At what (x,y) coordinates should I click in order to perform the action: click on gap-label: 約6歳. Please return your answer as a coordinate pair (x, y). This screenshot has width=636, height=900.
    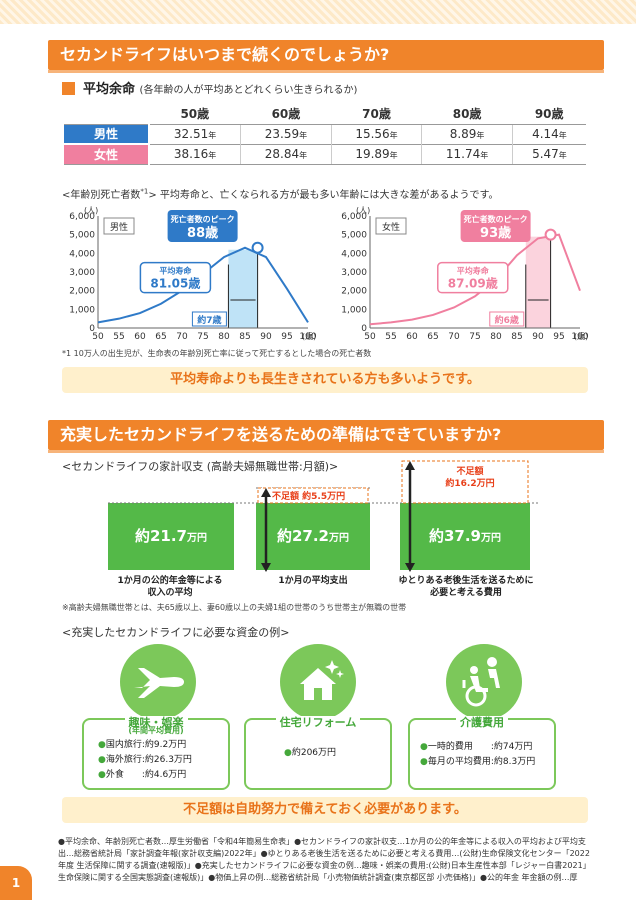
    Looking at the image, I should click on (507, 320).